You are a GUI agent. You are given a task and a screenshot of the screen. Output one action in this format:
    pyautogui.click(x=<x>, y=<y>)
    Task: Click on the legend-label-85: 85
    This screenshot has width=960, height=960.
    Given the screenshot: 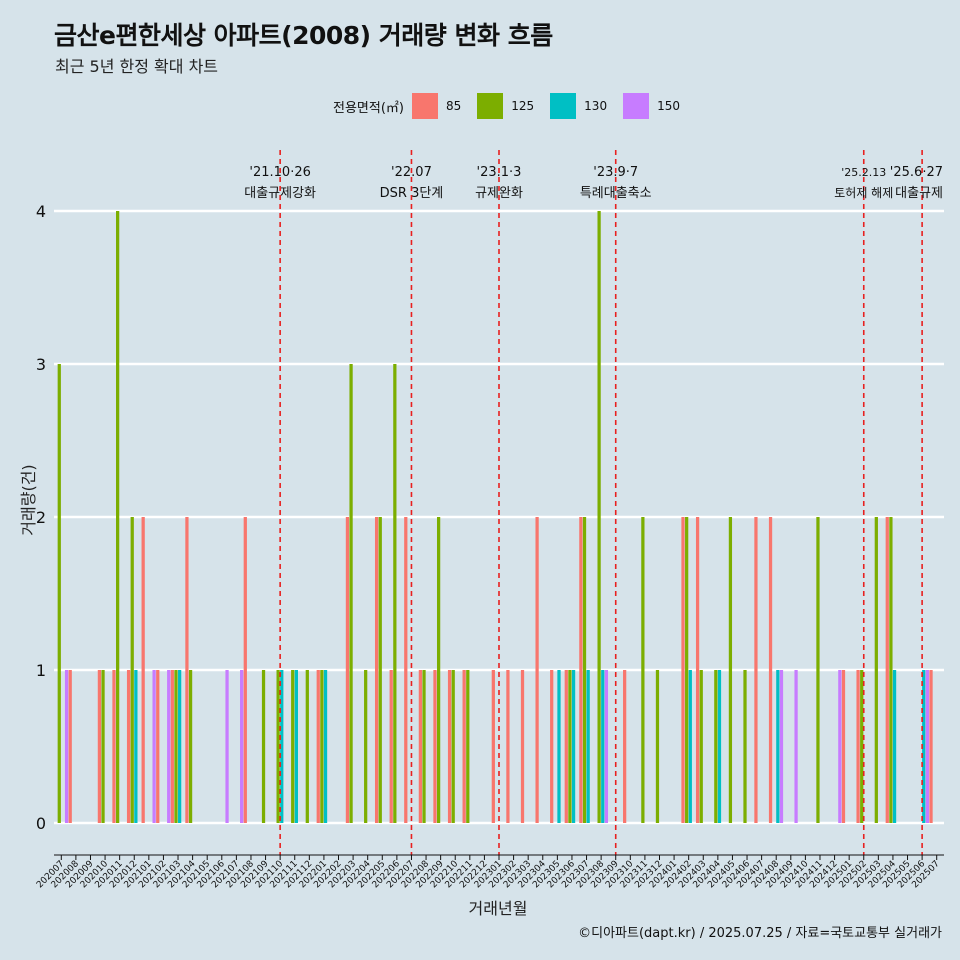 What is the action you would take?
    pyautogui.click(x=453, y=106)
    